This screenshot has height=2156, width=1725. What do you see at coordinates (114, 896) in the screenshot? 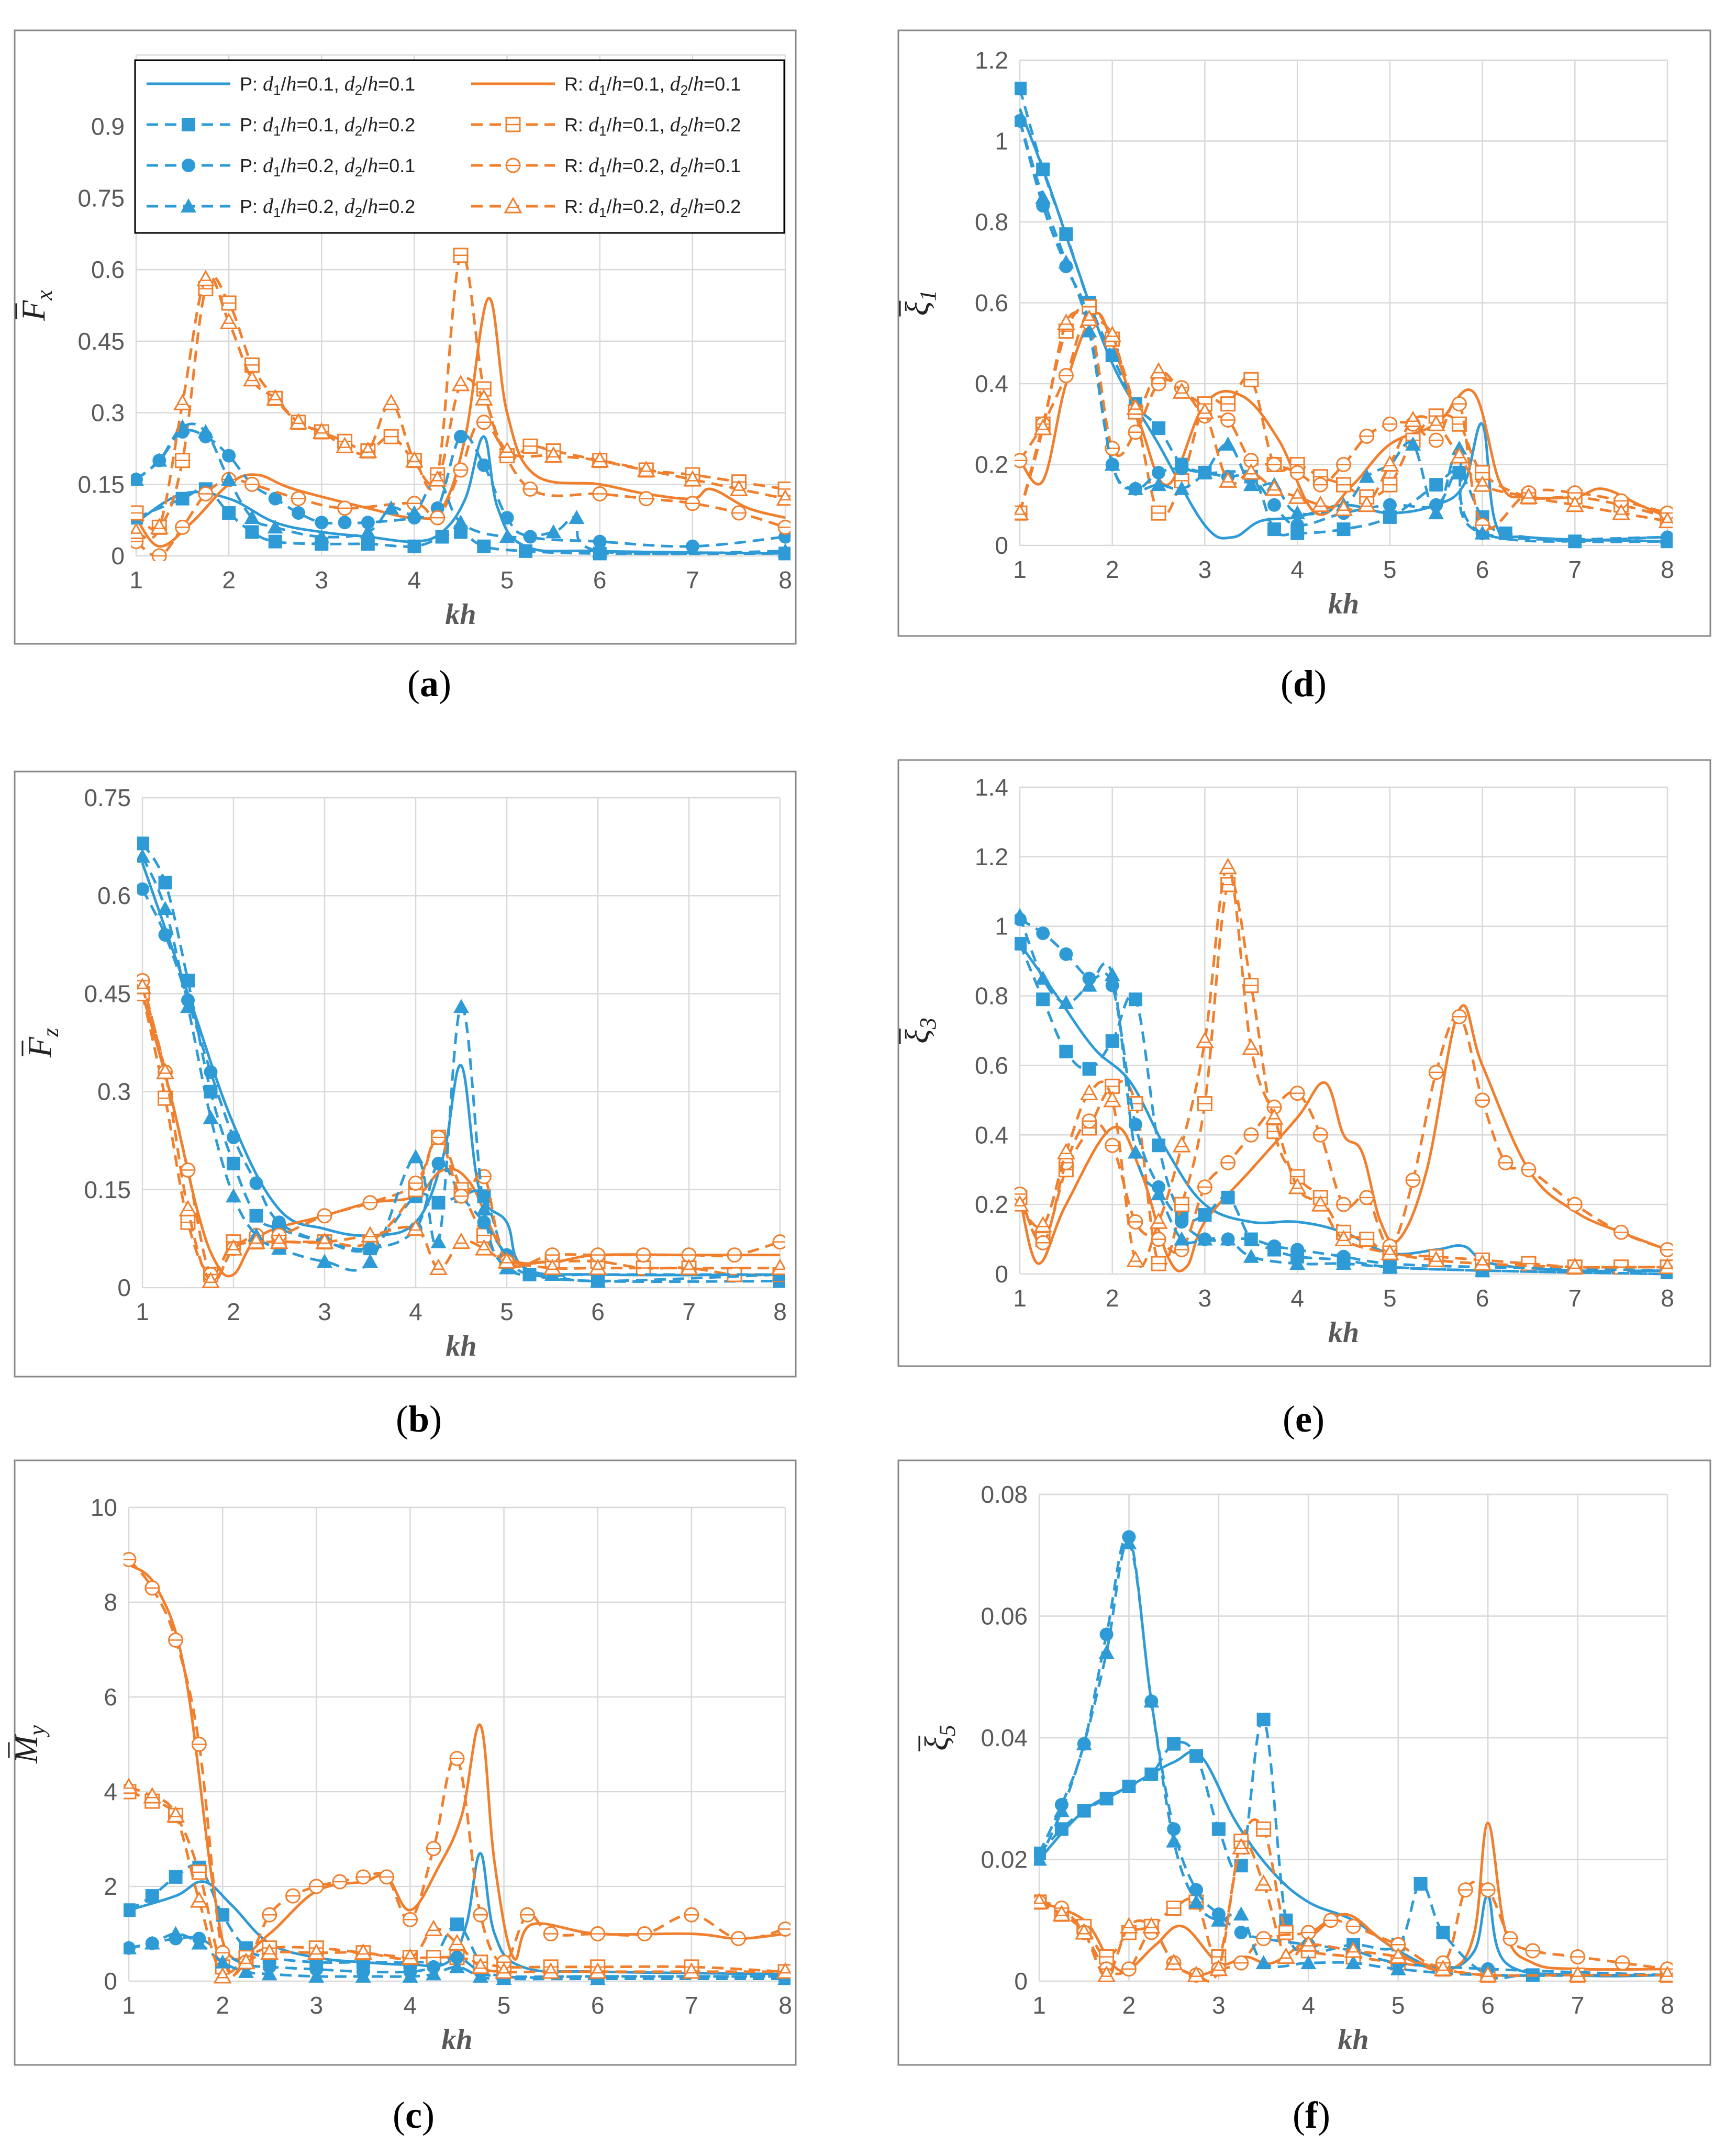
I see `y-tick-label: 0.6` at bounding box center [114, 896].